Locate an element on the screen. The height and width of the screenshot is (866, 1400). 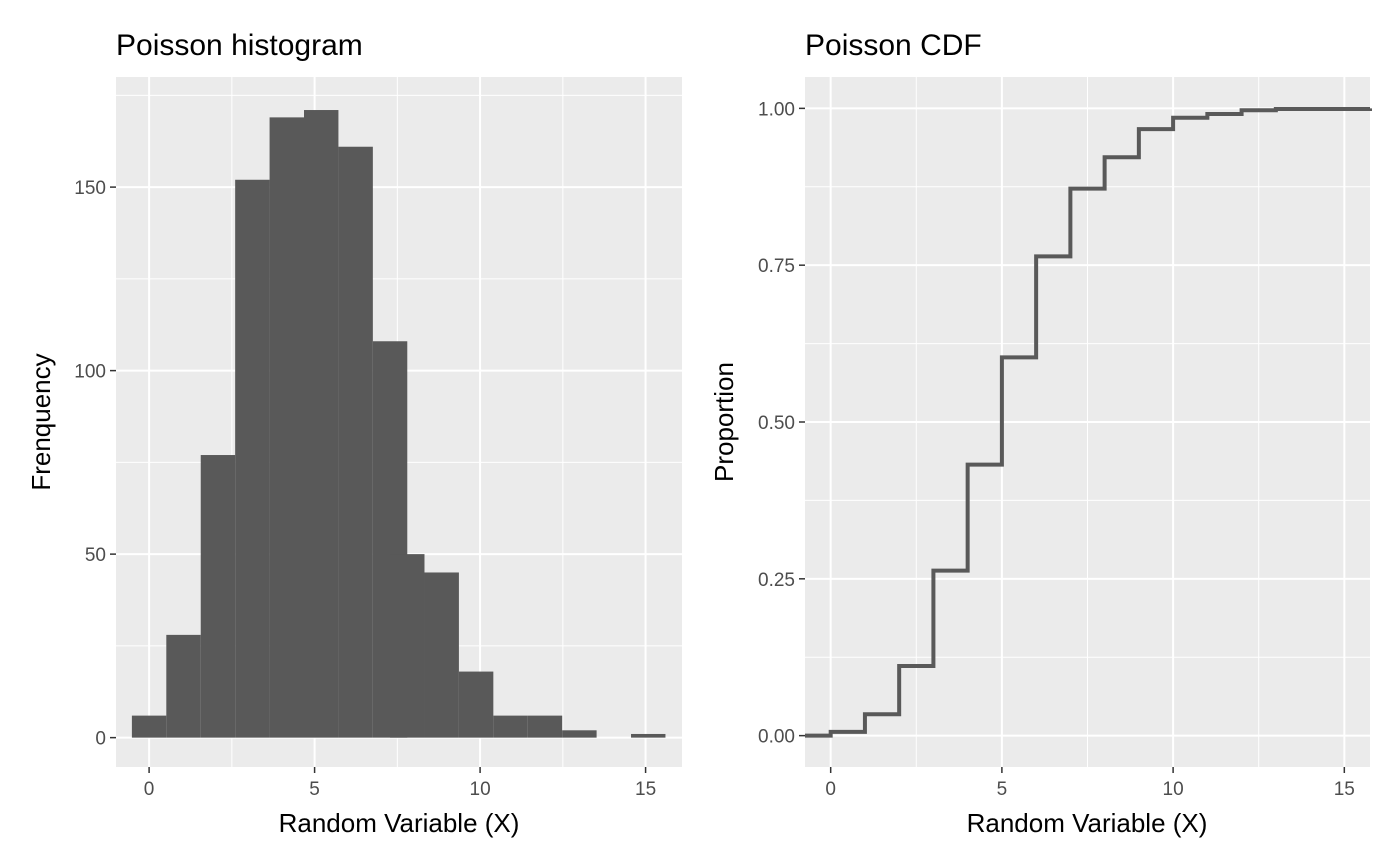
cdf-x-tick-label: 0 is located at coordinates (830, 789).